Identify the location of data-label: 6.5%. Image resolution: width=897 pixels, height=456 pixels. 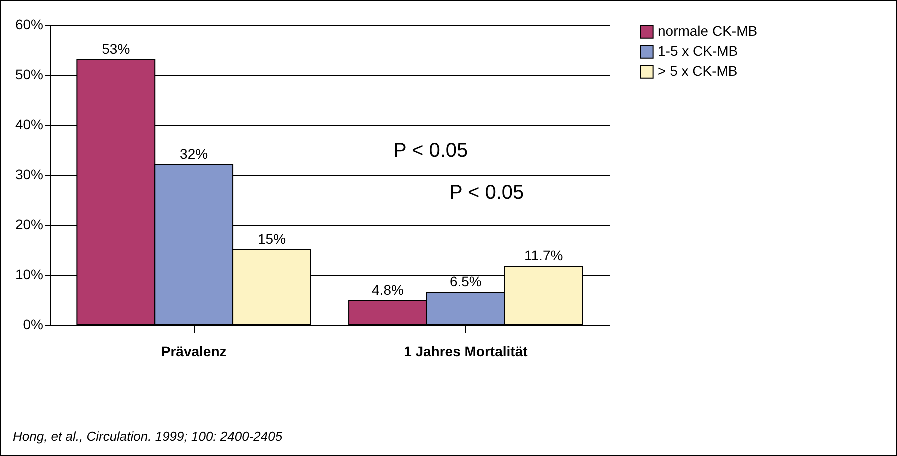
(466, 282).